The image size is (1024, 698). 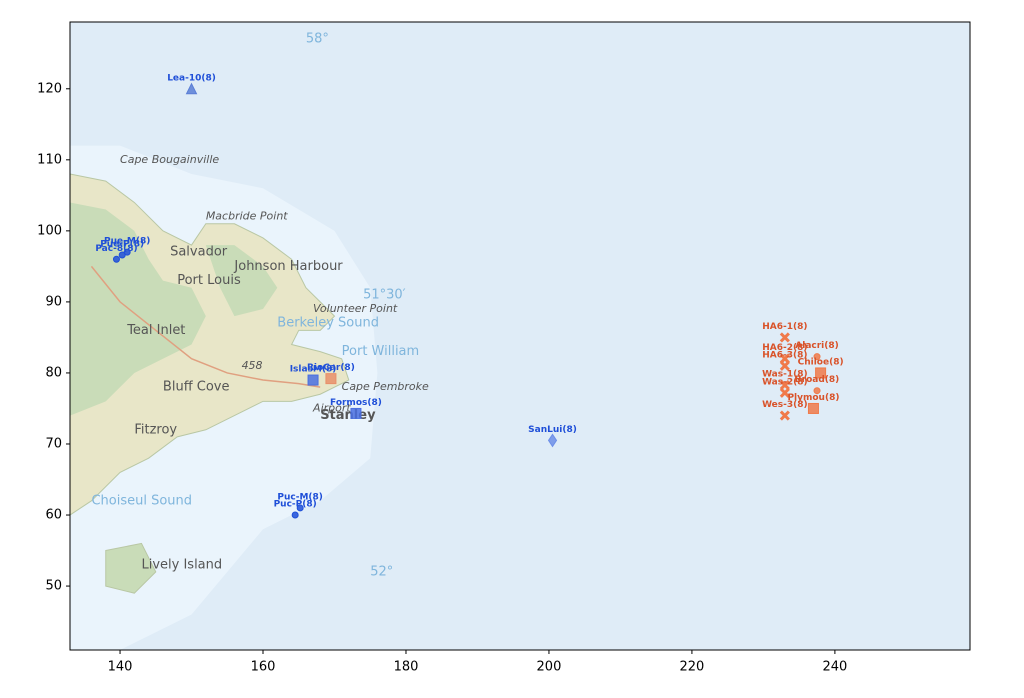 I want to click on map-label: Stanley, so click(x=348, y=415).